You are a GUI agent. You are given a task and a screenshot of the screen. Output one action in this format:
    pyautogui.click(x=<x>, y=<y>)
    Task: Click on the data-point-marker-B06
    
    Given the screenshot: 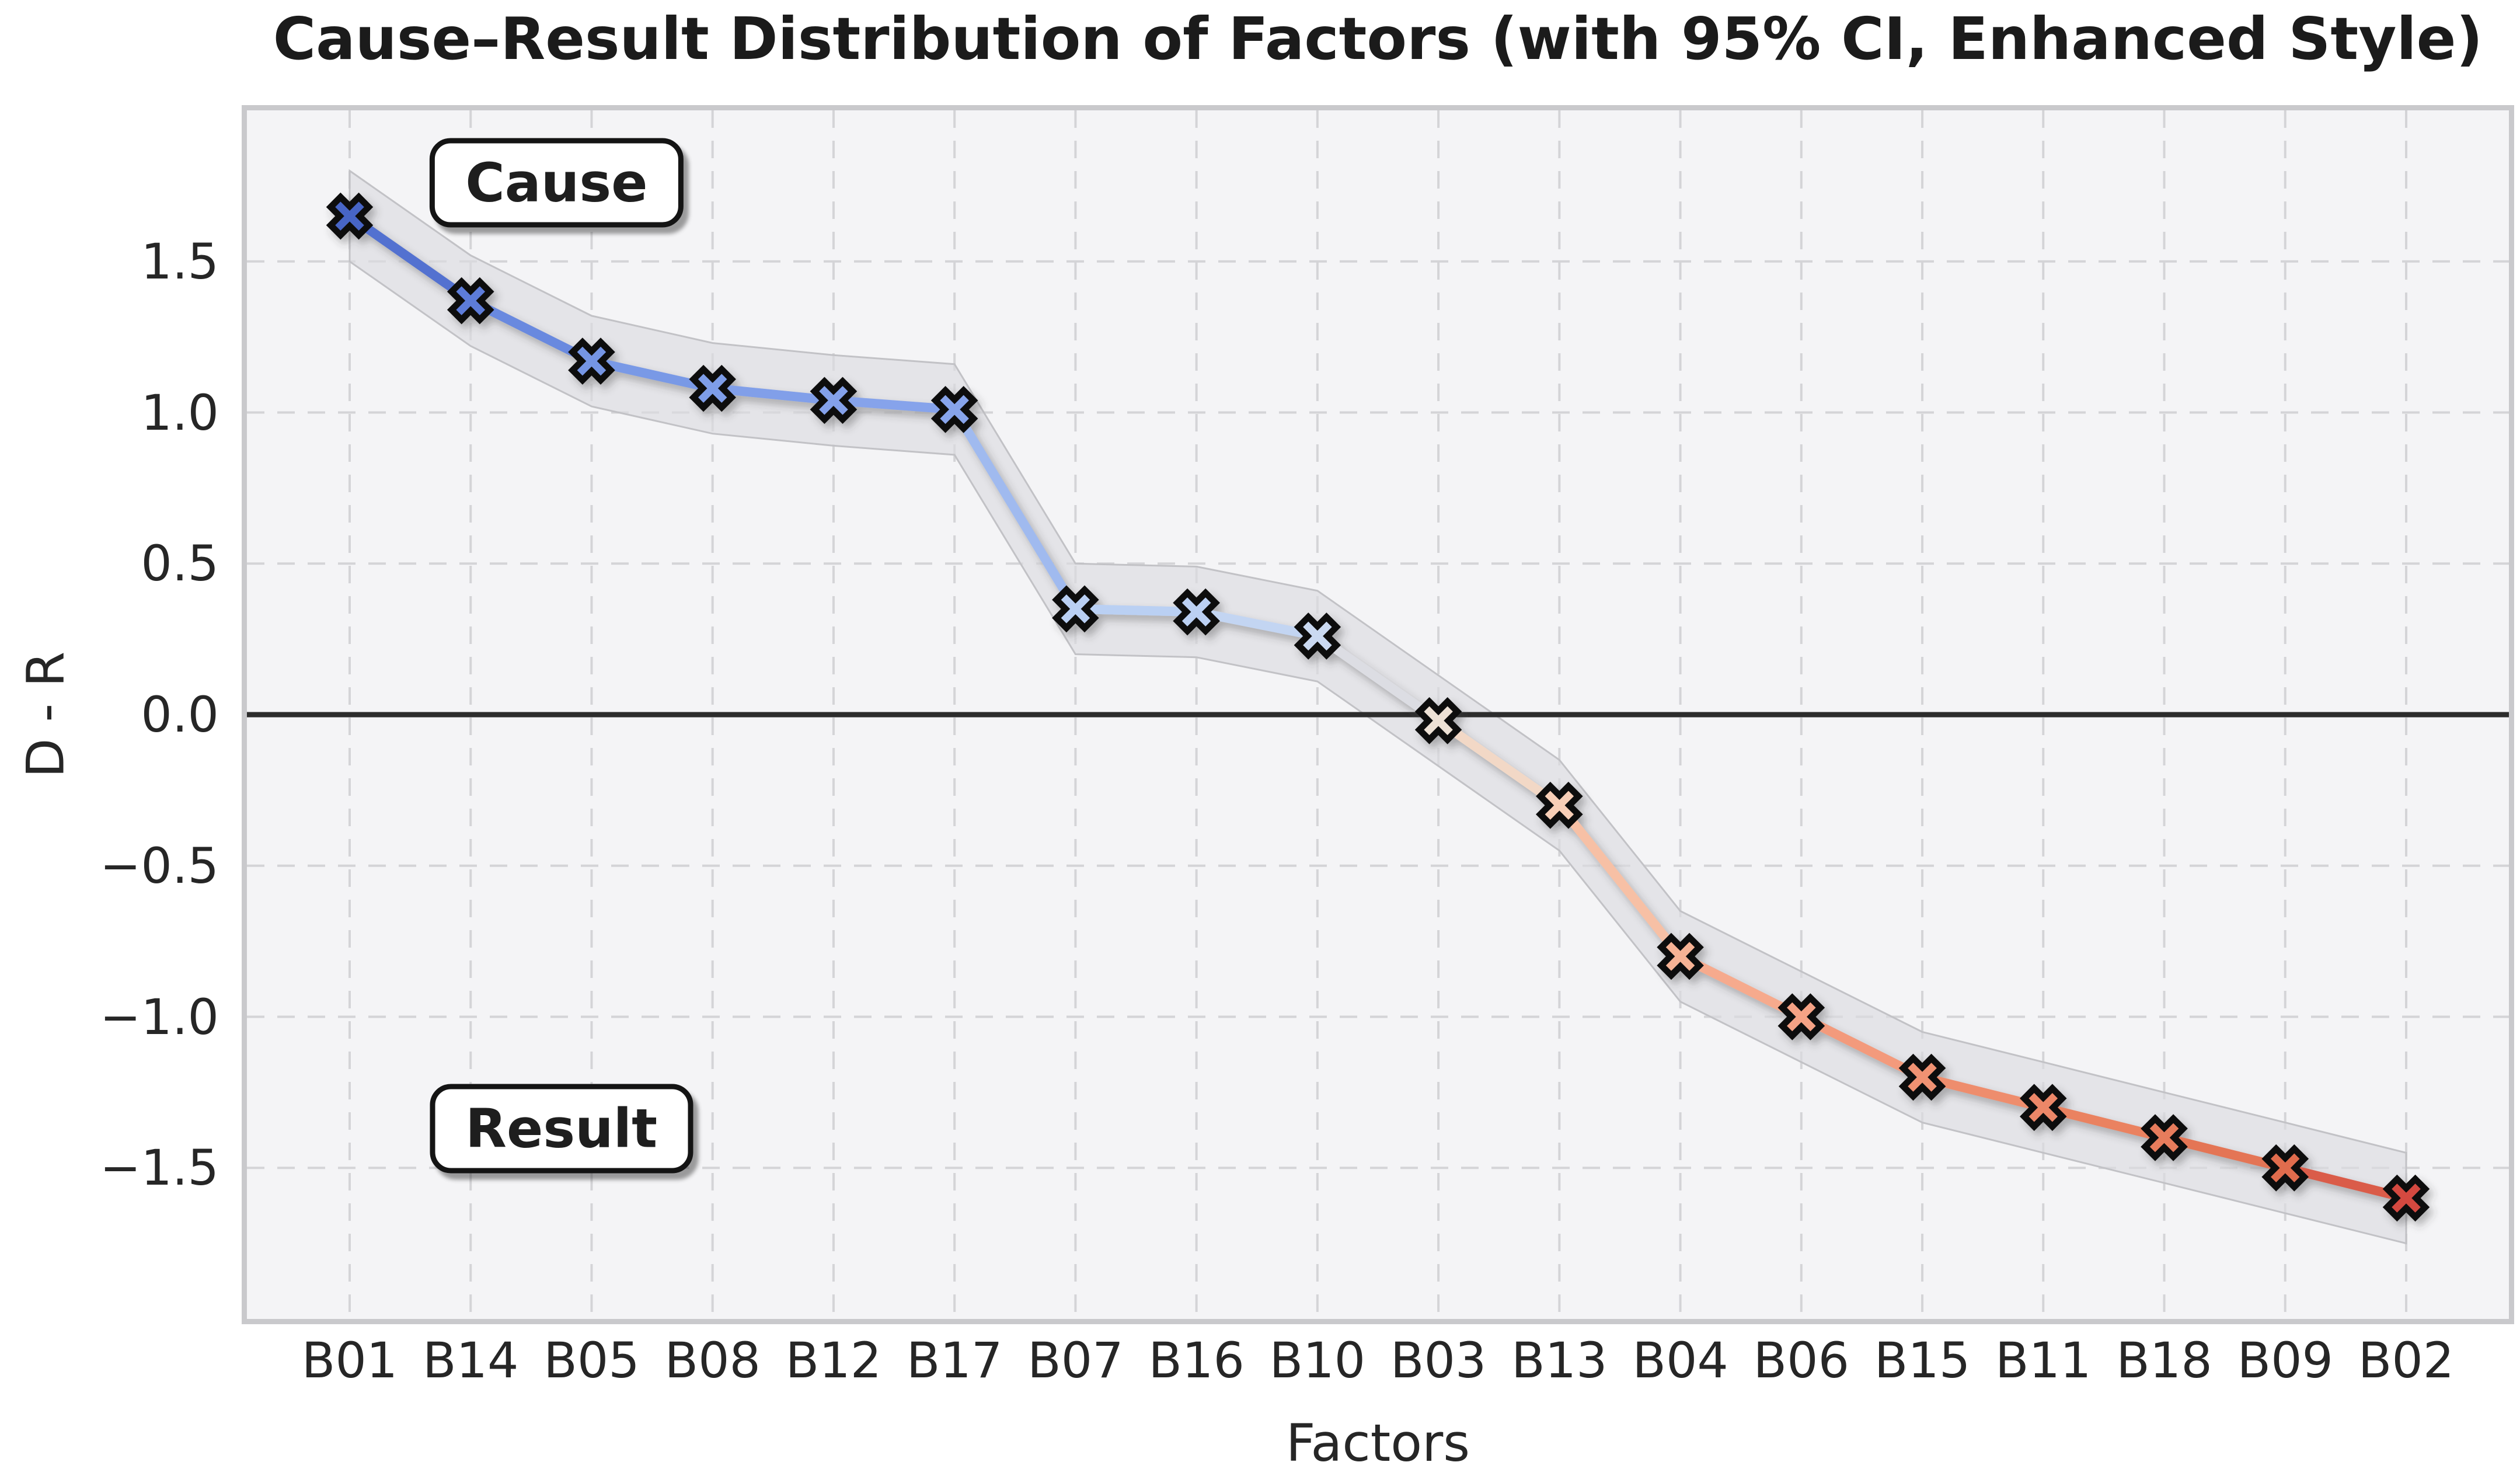 What is the action you would take?
    pyautogui.click(x=1801, y=1016)
    